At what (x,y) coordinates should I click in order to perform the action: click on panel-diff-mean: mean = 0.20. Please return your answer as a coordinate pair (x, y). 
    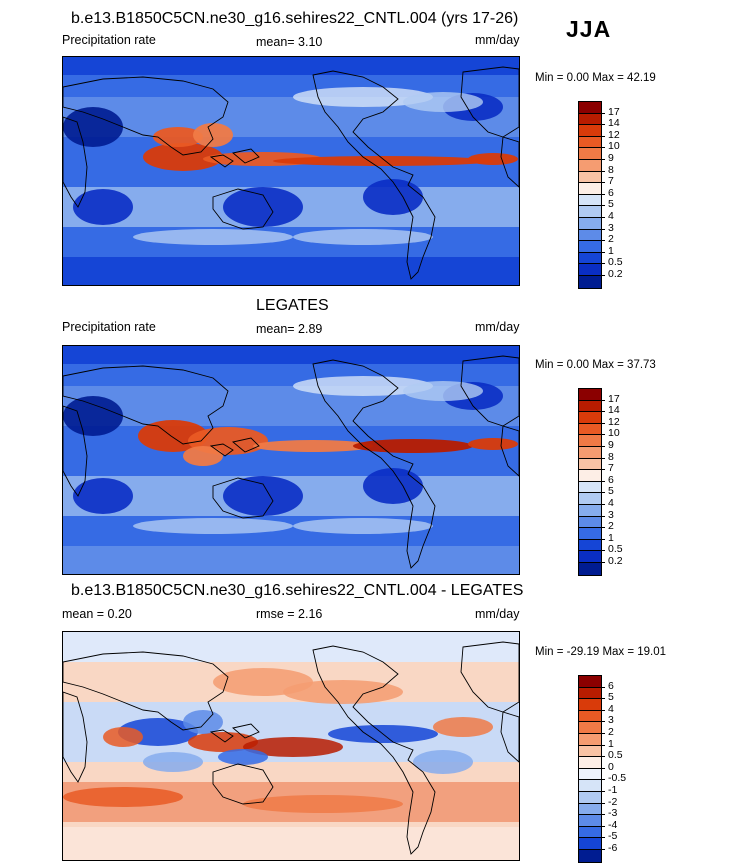
    Looking at the image, I should click on (97, 614).